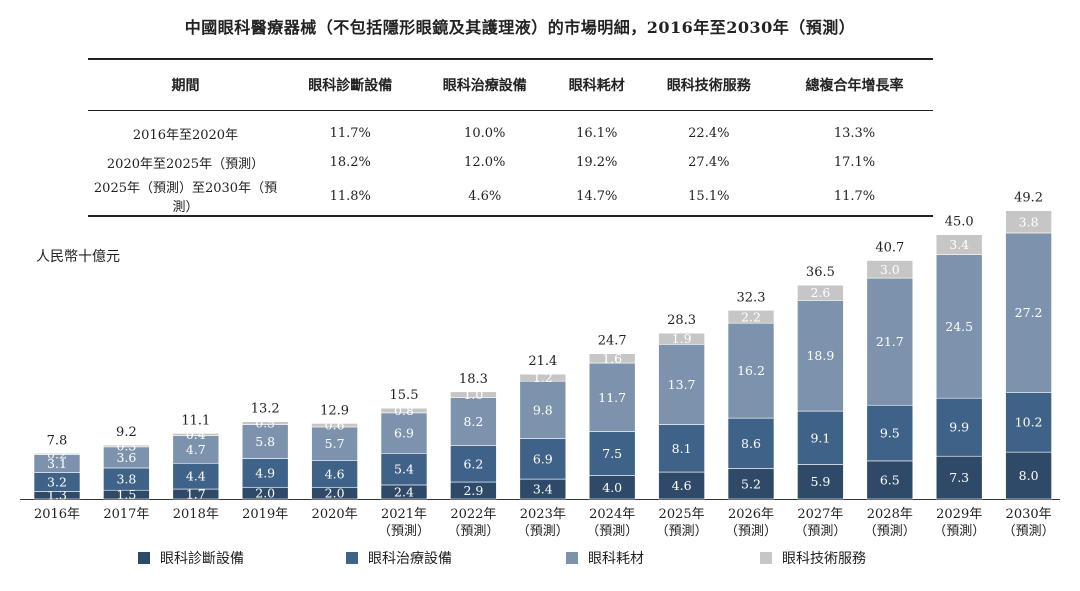  I want to click on data-label: 24.5, so click(959, 326).